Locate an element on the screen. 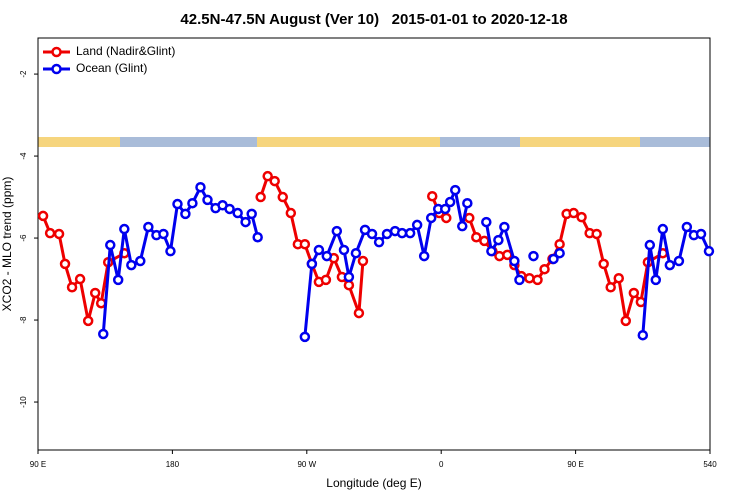 The height and width of the screenshot is (500, 750). x-tick-label: 180 is located at coordinates (173, 464).